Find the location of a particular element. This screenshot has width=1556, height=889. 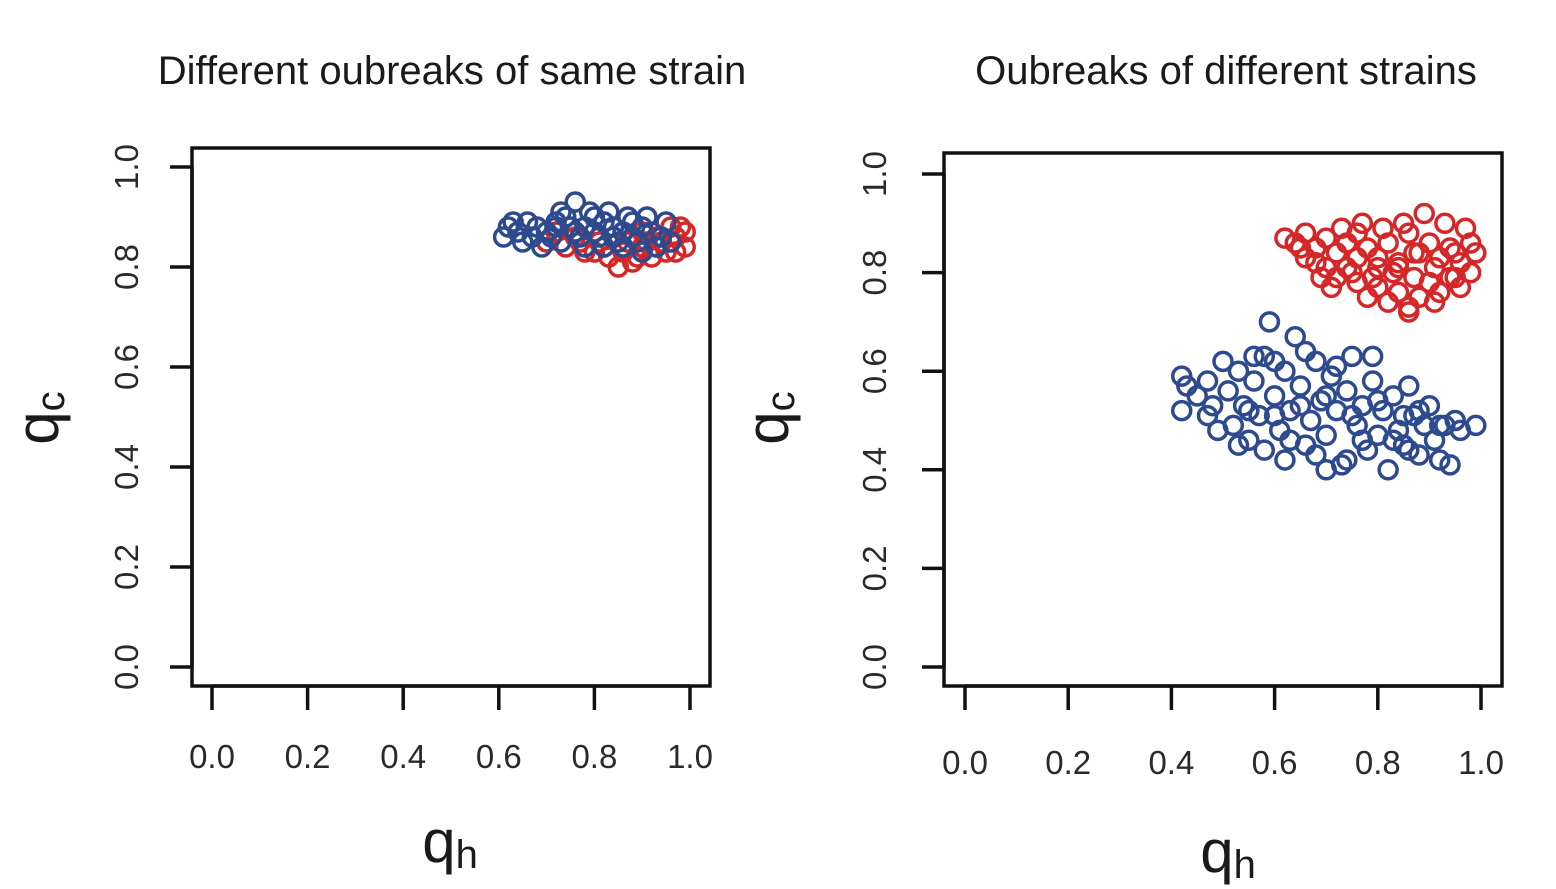

y-axis-label: qc is located at coordinates (38, 417).